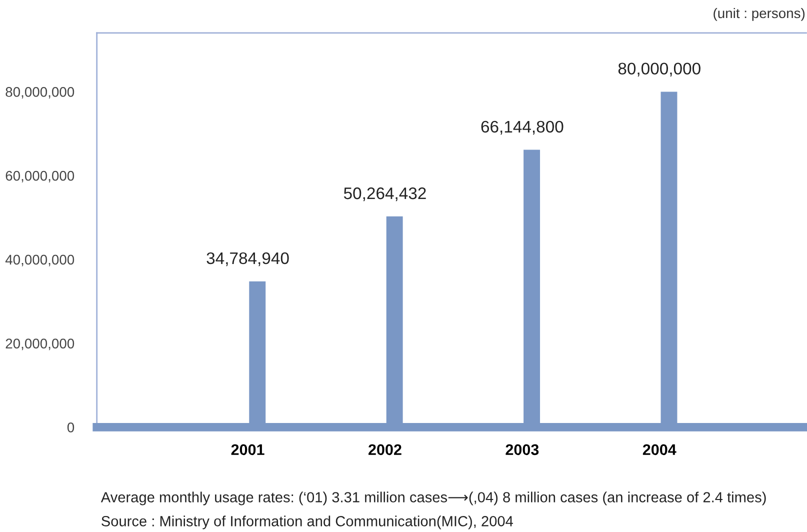 This screenshot has height=532, width=807. What do you see at coordinates (385, 450) in the screenshot?
I see `x-tick-label: 2002` at bounding box center [385, 450].